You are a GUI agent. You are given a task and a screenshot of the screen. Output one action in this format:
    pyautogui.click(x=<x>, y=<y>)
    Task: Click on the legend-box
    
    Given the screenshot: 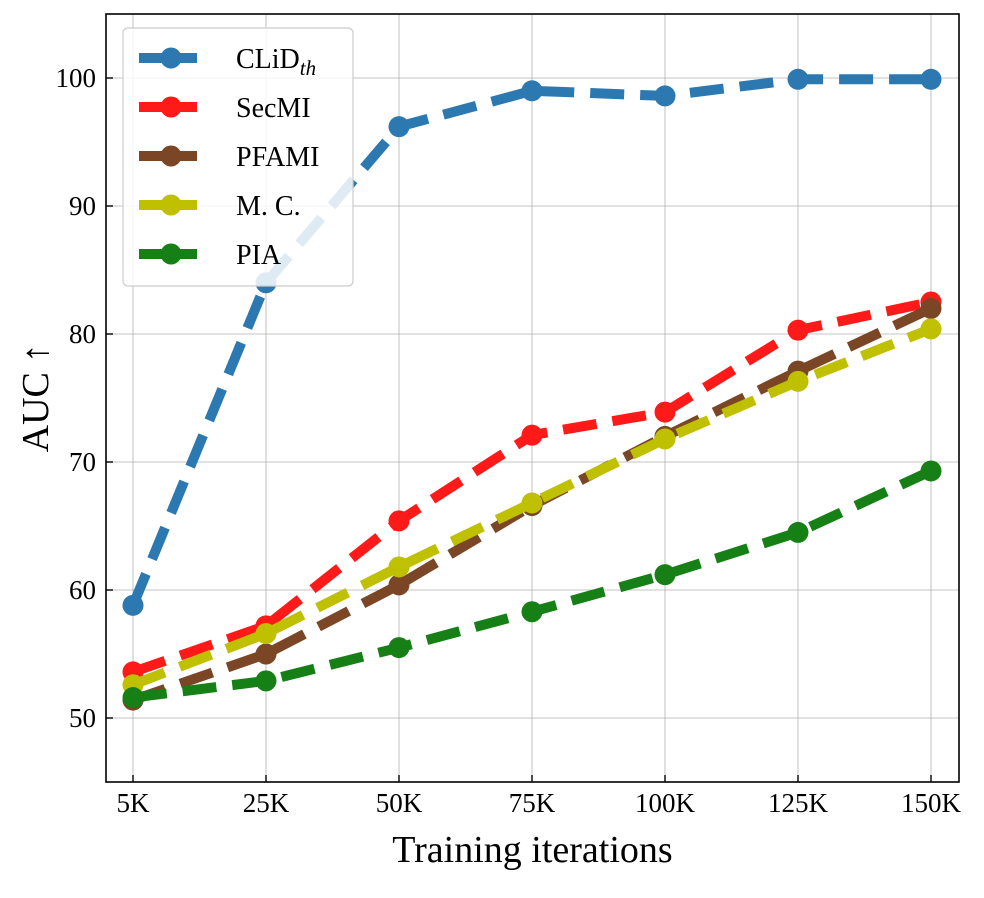 What is the action you would take?
    pyautogui.click(x=238, y=157)
    